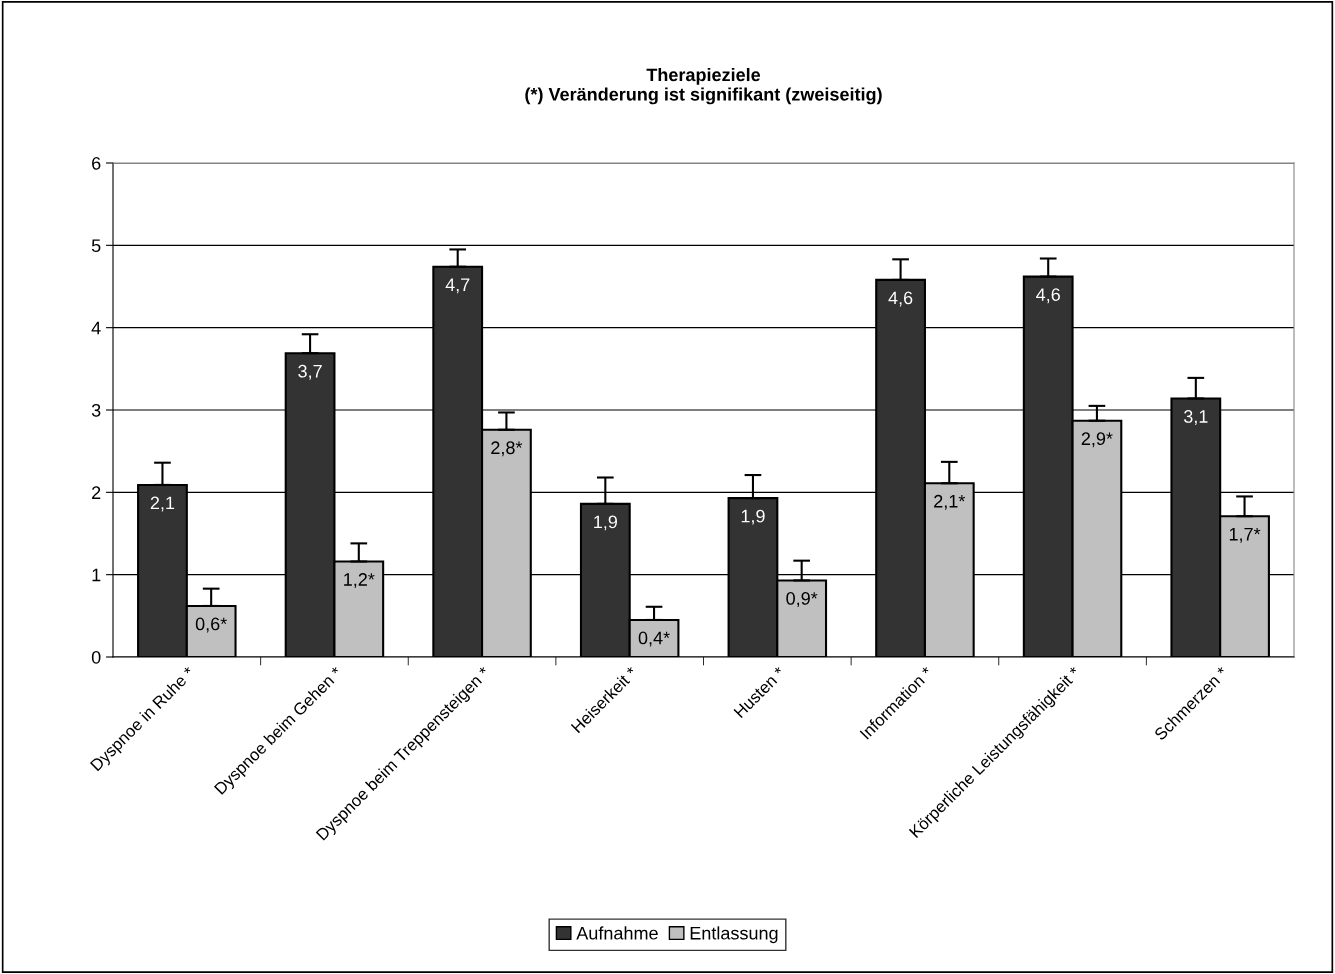 This screenshot has width=1335, height=974. What do you see at coordinates (359, 580) in the screenshot?
I see `data-label: 1,2*` at bounding box center [359, 580].